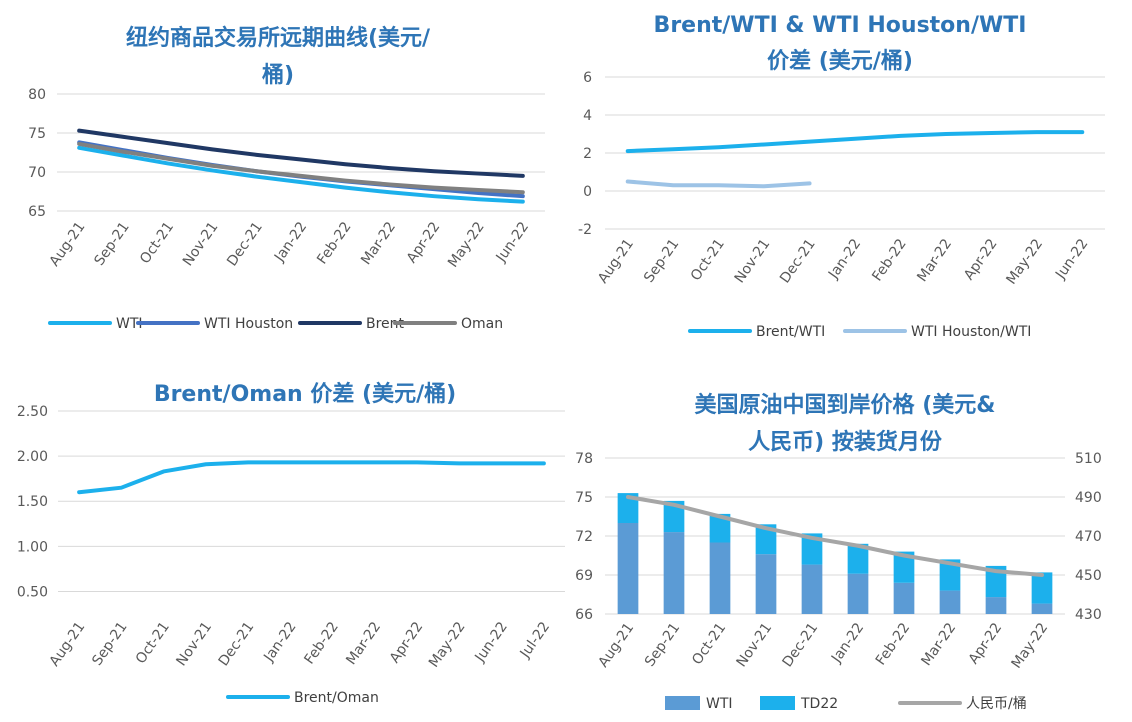  I want to click on y2-tick-label: 430, so click(1088, 615).